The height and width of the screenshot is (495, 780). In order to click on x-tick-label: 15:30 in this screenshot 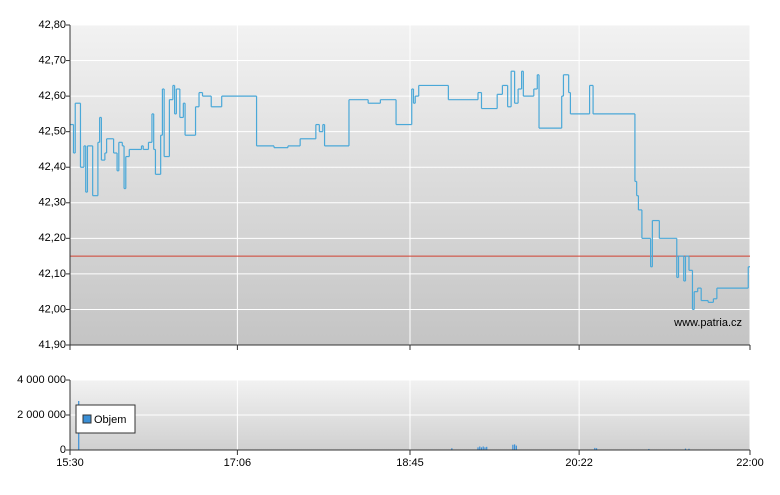, I will do `click(70, 463)`.